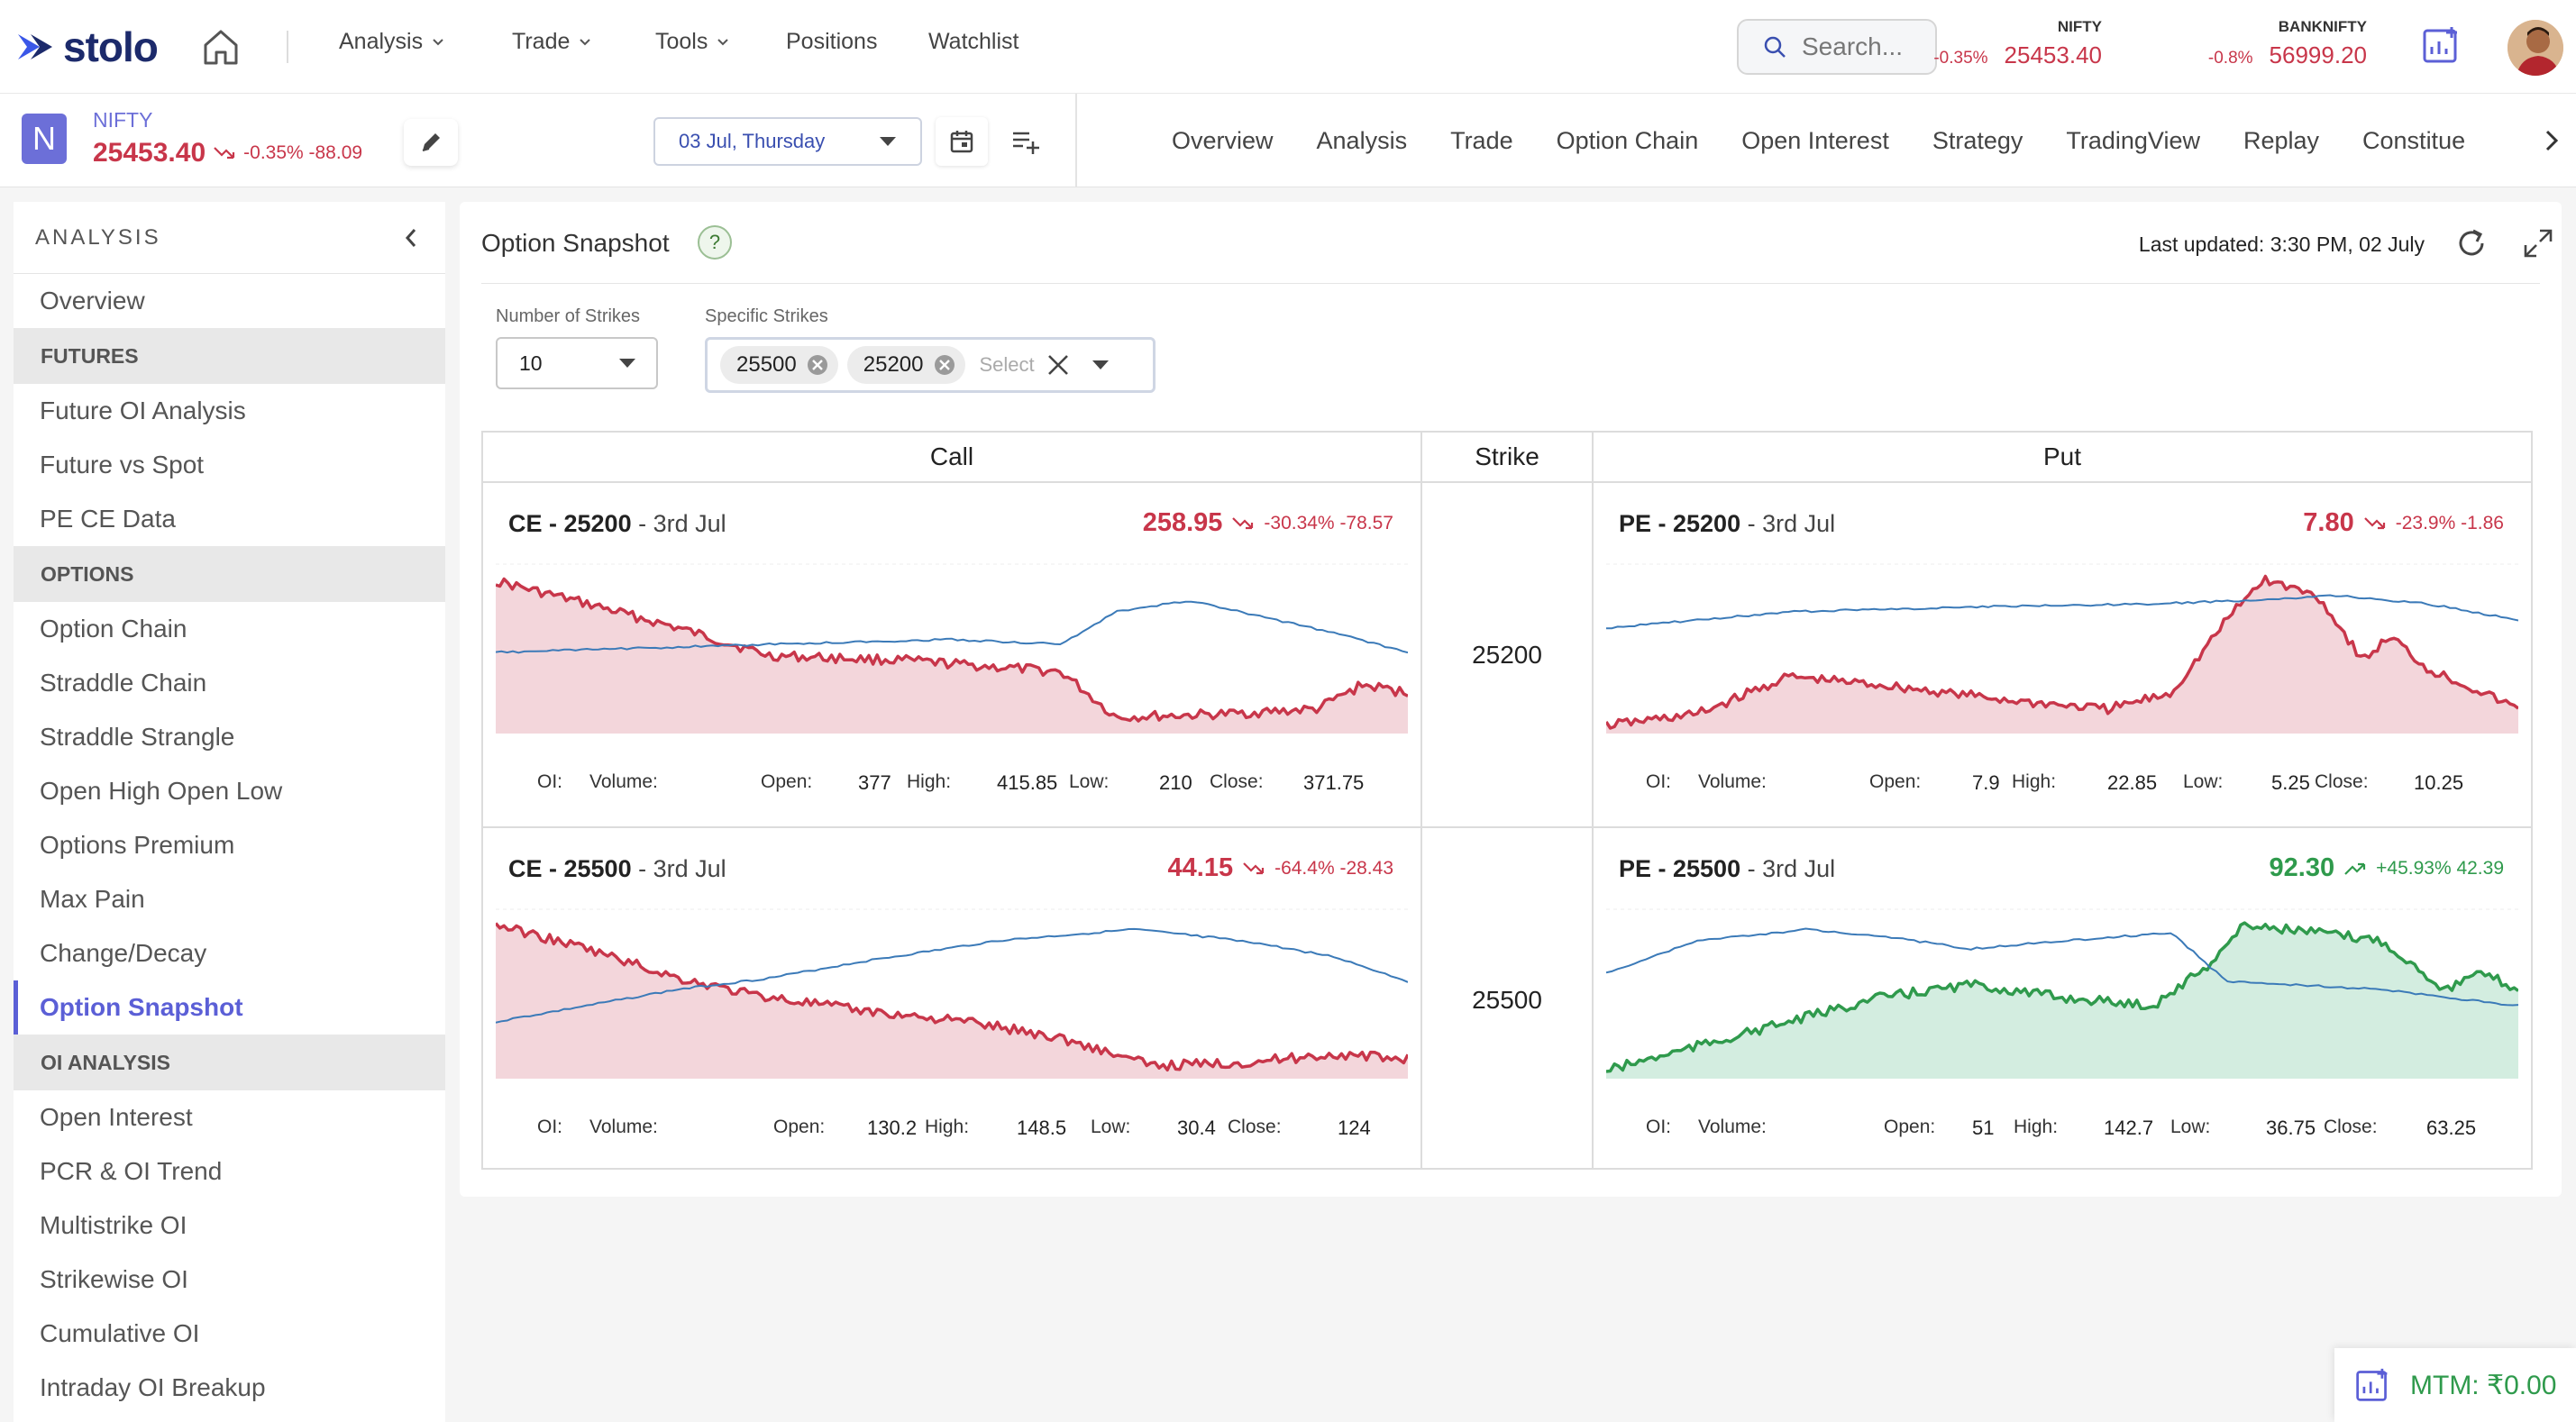 This screenshot has height=1422, width=2576. I want to click on contract-title: PE - 25500 - 3rd Jul, so click(1727, 869).